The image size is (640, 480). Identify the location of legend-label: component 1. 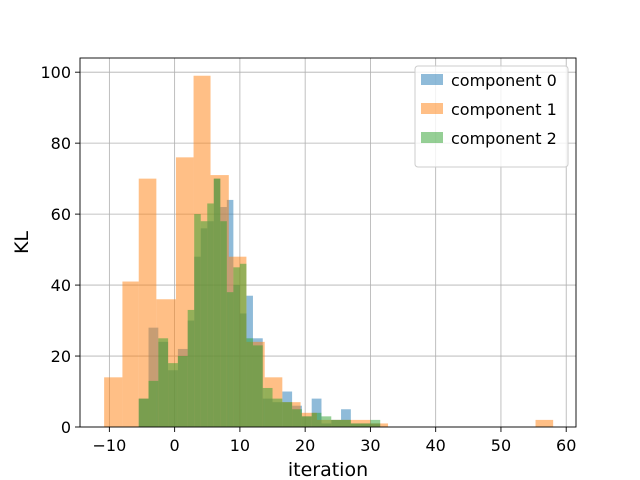
(504, 109).